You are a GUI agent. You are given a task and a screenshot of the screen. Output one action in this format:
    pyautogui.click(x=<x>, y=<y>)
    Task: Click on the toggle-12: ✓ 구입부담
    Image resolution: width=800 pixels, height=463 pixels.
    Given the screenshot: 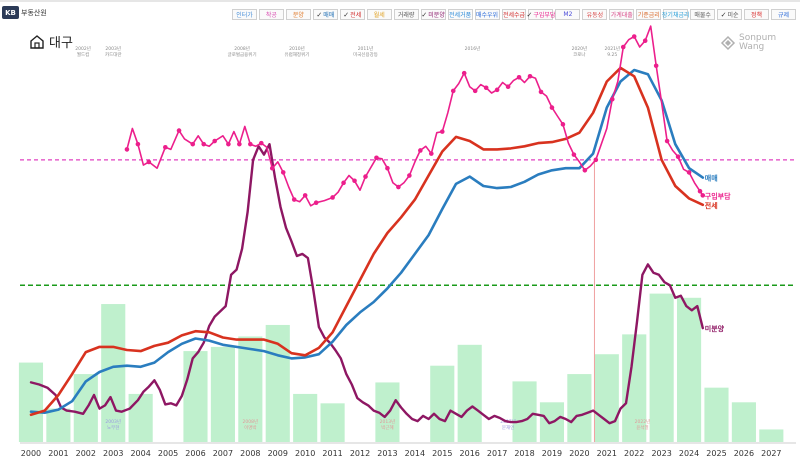 What is the action you would take?
    pyautogui.click(x=540, y=14)
    